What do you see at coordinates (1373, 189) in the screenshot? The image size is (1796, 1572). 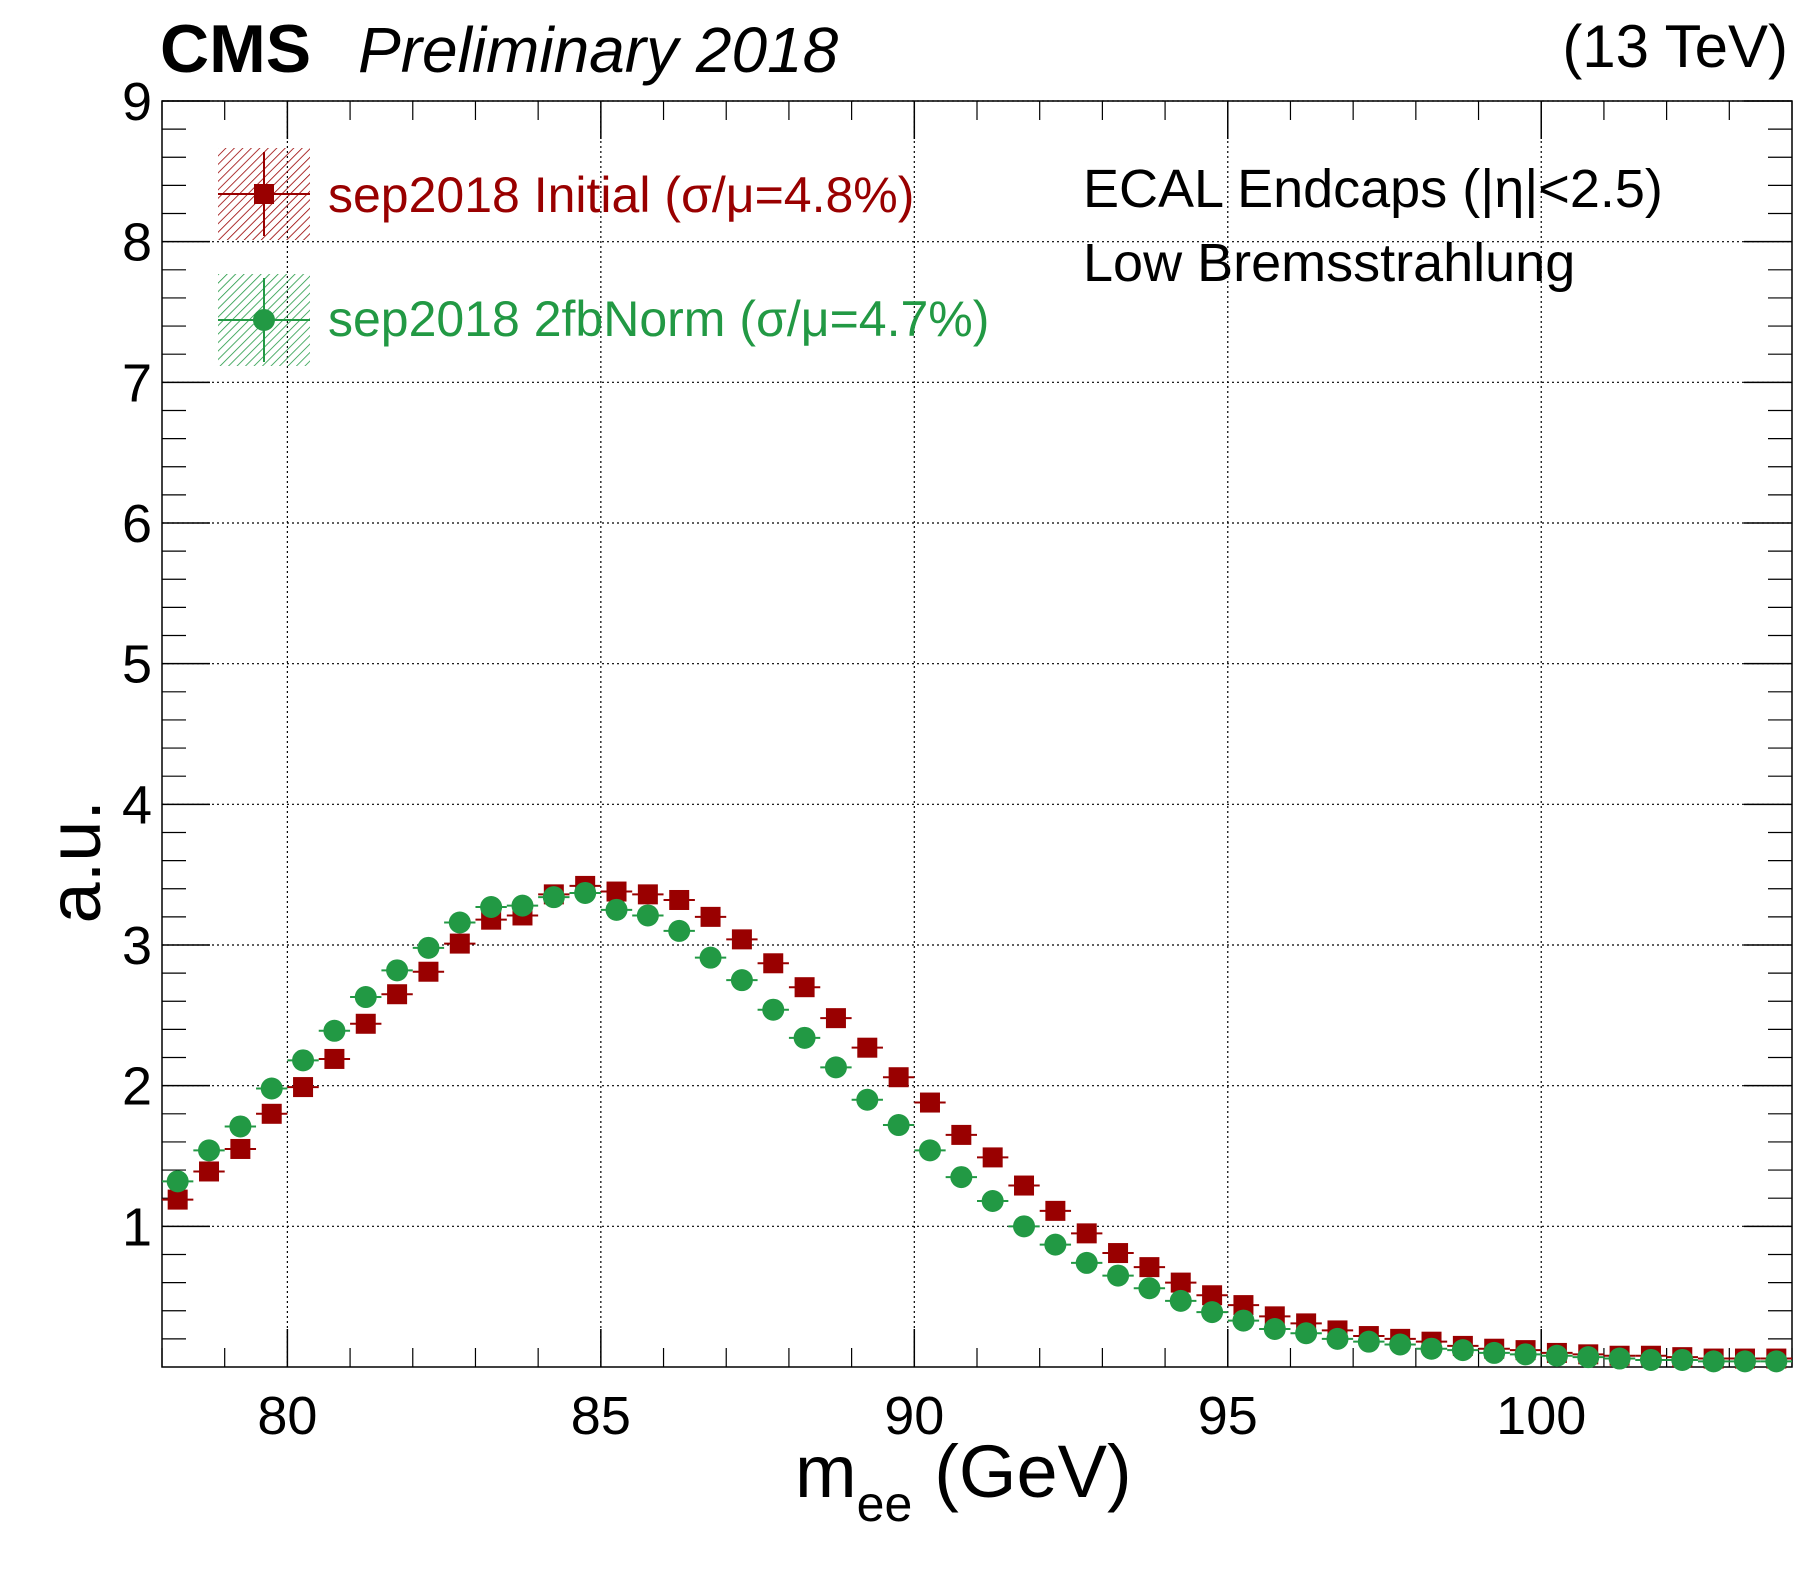 I see `annotation-region: ECAL Endcaps (|η|<2.5)` at bounding box center [1373, 189].